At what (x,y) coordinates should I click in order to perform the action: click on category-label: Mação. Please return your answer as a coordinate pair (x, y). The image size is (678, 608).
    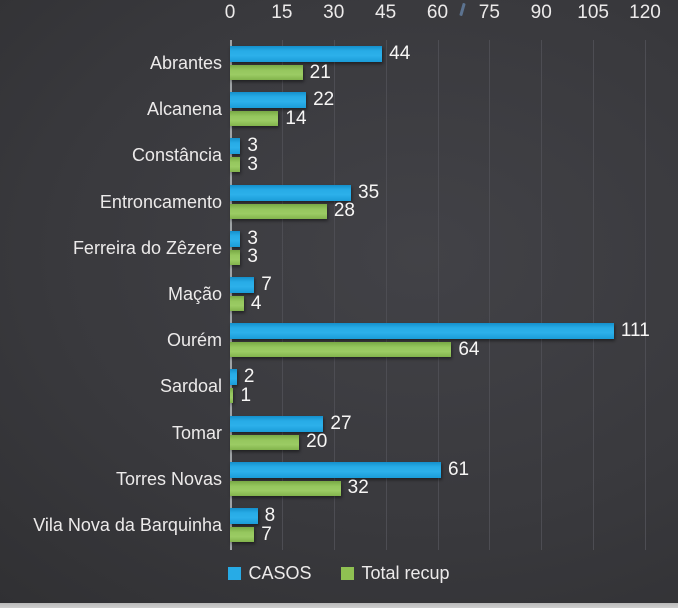
    Looking at the image, I should click on (194, 294).